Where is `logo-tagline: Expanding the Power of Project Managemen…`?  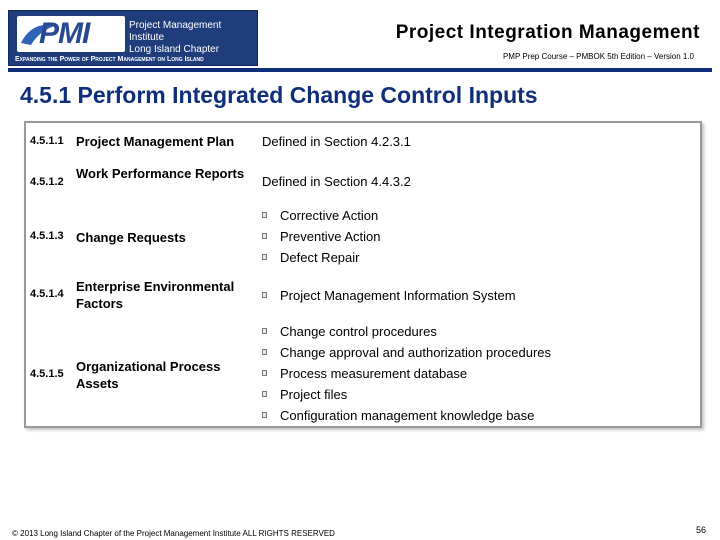 logo-tagline: Expanding the Power of Project Managemen… is located at coordinates (109, 59).